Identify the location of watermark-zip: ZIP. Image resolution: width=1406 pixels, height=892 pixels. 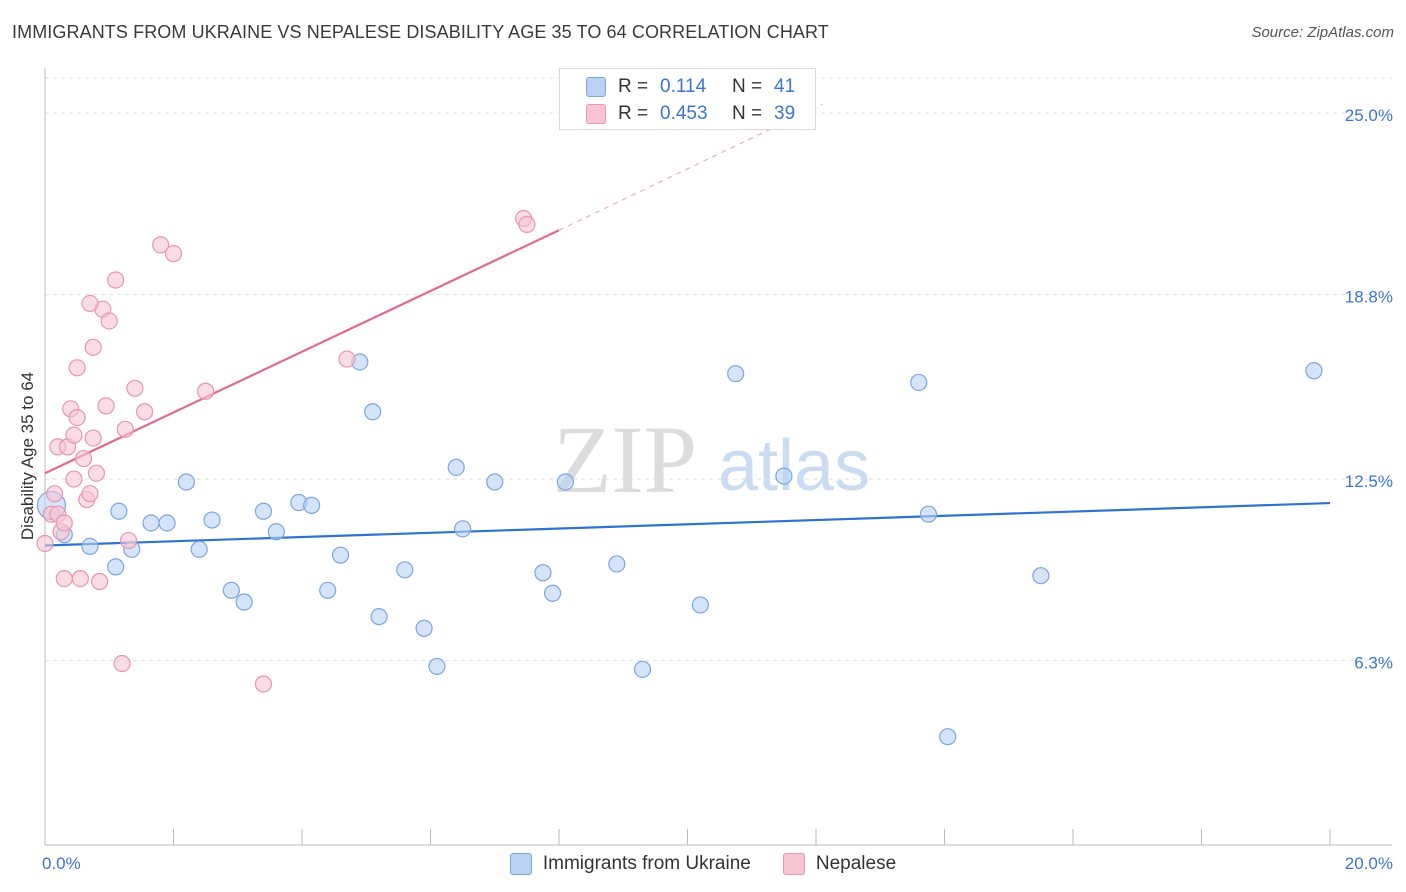
(625, 459).